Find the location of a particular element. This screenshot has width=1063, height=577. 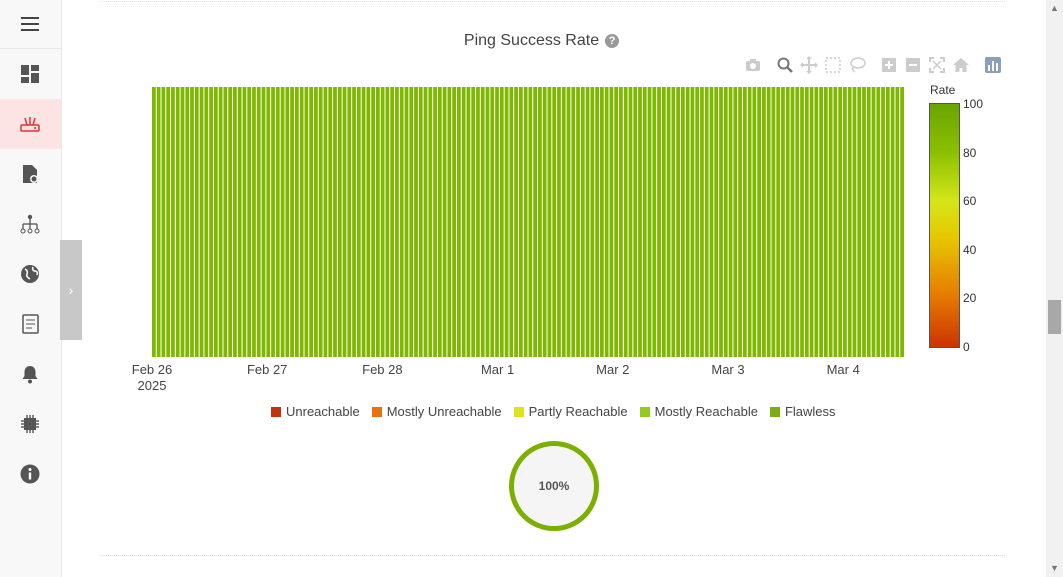

legend-item: Mostly Unreachable is located at coordinates (436, 411).